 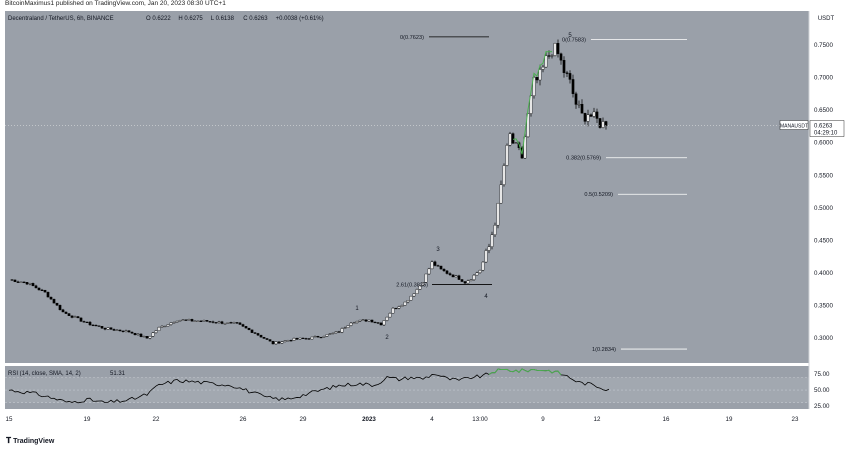 I want to click on x-tick-label: 13:00, so click(x=480, y=419).